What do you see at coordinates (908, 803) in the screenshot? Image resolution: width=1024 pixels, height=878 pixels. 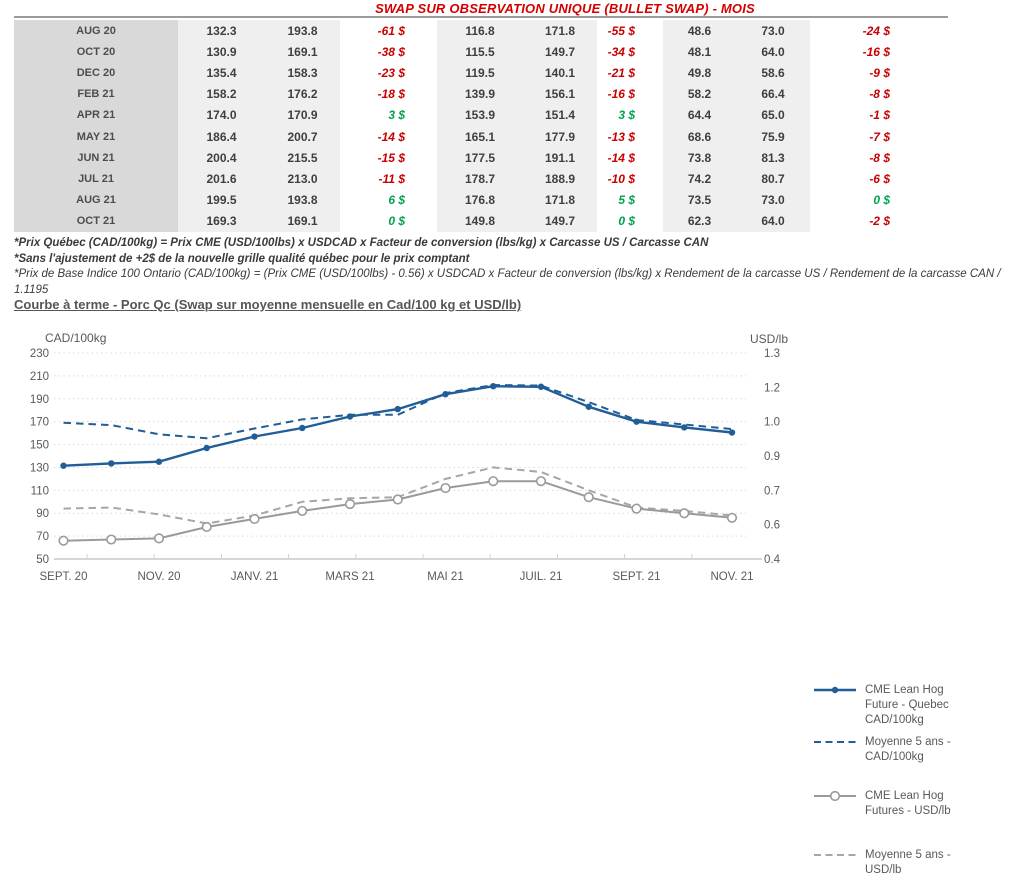 I see `legend-label: CME Lean Hog Futures - USD/lb` at bounding box center [908, 803].